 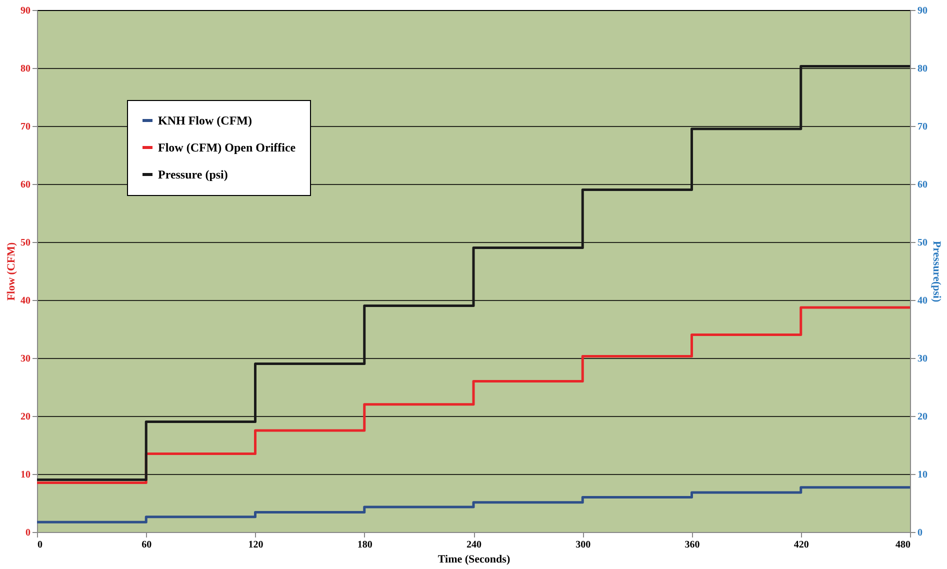 What do you see at coordinates (25, 475) in the screenshot?
I see `y-tick-label: 10` at bounding box center [25, 475].